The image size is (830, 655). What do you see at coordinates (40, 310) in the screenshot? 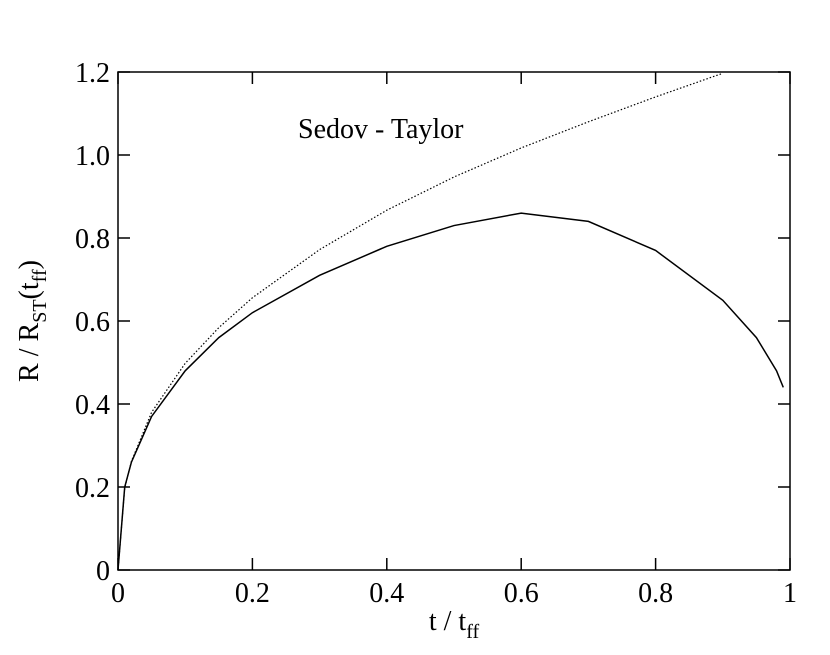
I see `y-label-sub: ST` at bounding box center [40, 310].